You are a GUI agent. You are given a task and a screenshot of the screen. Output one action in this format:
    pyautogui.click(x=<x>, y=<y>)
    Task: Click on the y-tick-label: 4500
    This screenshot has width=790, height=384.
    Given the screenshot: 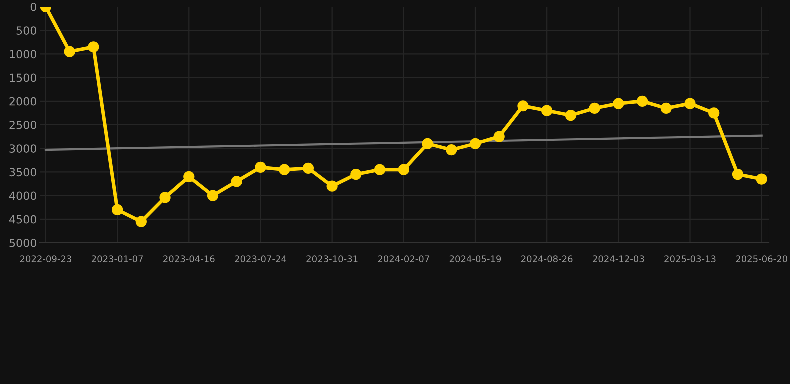 What is the action you would take?
    pyautogui.click(x=22, y=219)
    